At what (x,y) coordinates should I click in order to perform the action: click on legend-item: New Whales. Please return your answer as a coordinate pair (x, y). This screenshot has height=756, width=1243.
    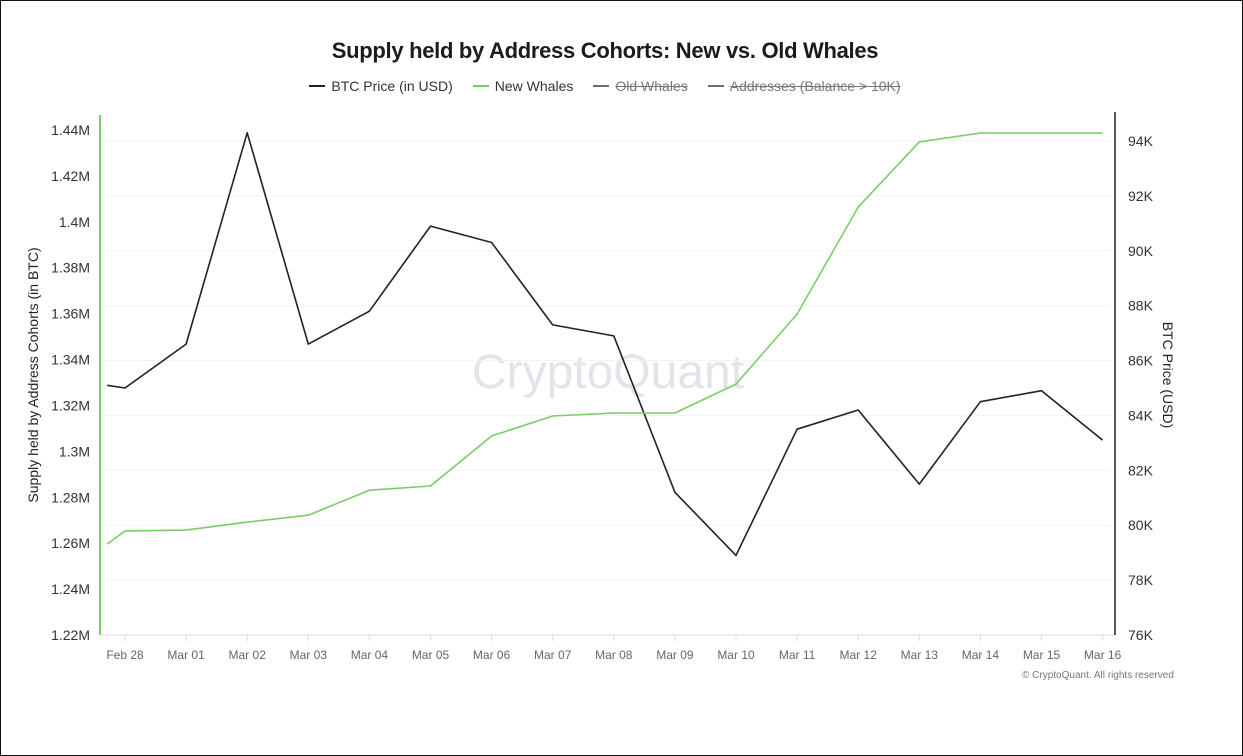
    Looking at the image, I should click on (523, 86).